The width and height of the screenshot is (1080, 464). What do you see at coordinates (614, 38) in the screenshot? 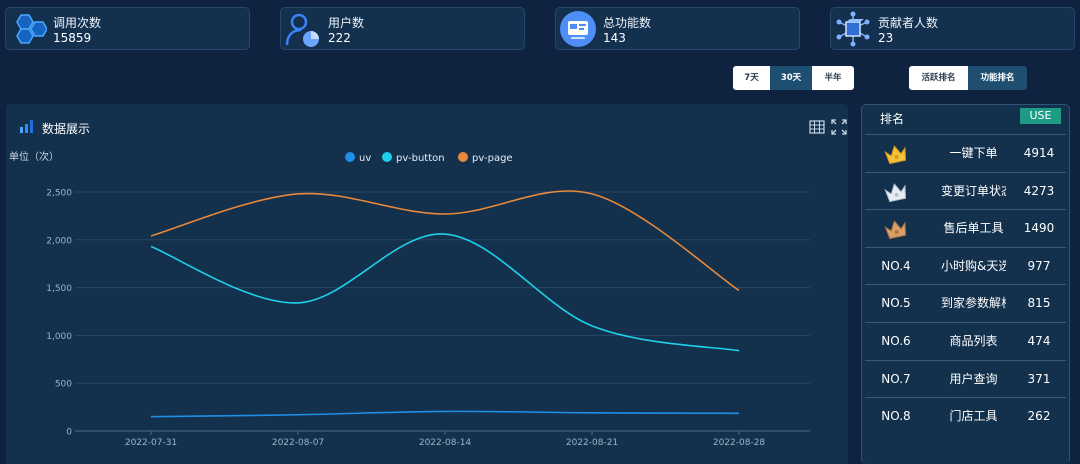
I see `stat-value: 143` at bounding box center [614, 38].